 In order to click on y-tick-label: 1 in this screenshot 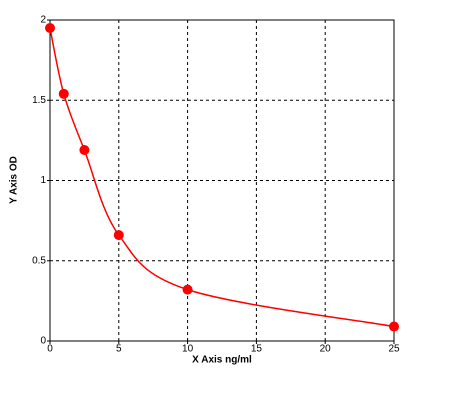, I will do `click(43, 180)`.